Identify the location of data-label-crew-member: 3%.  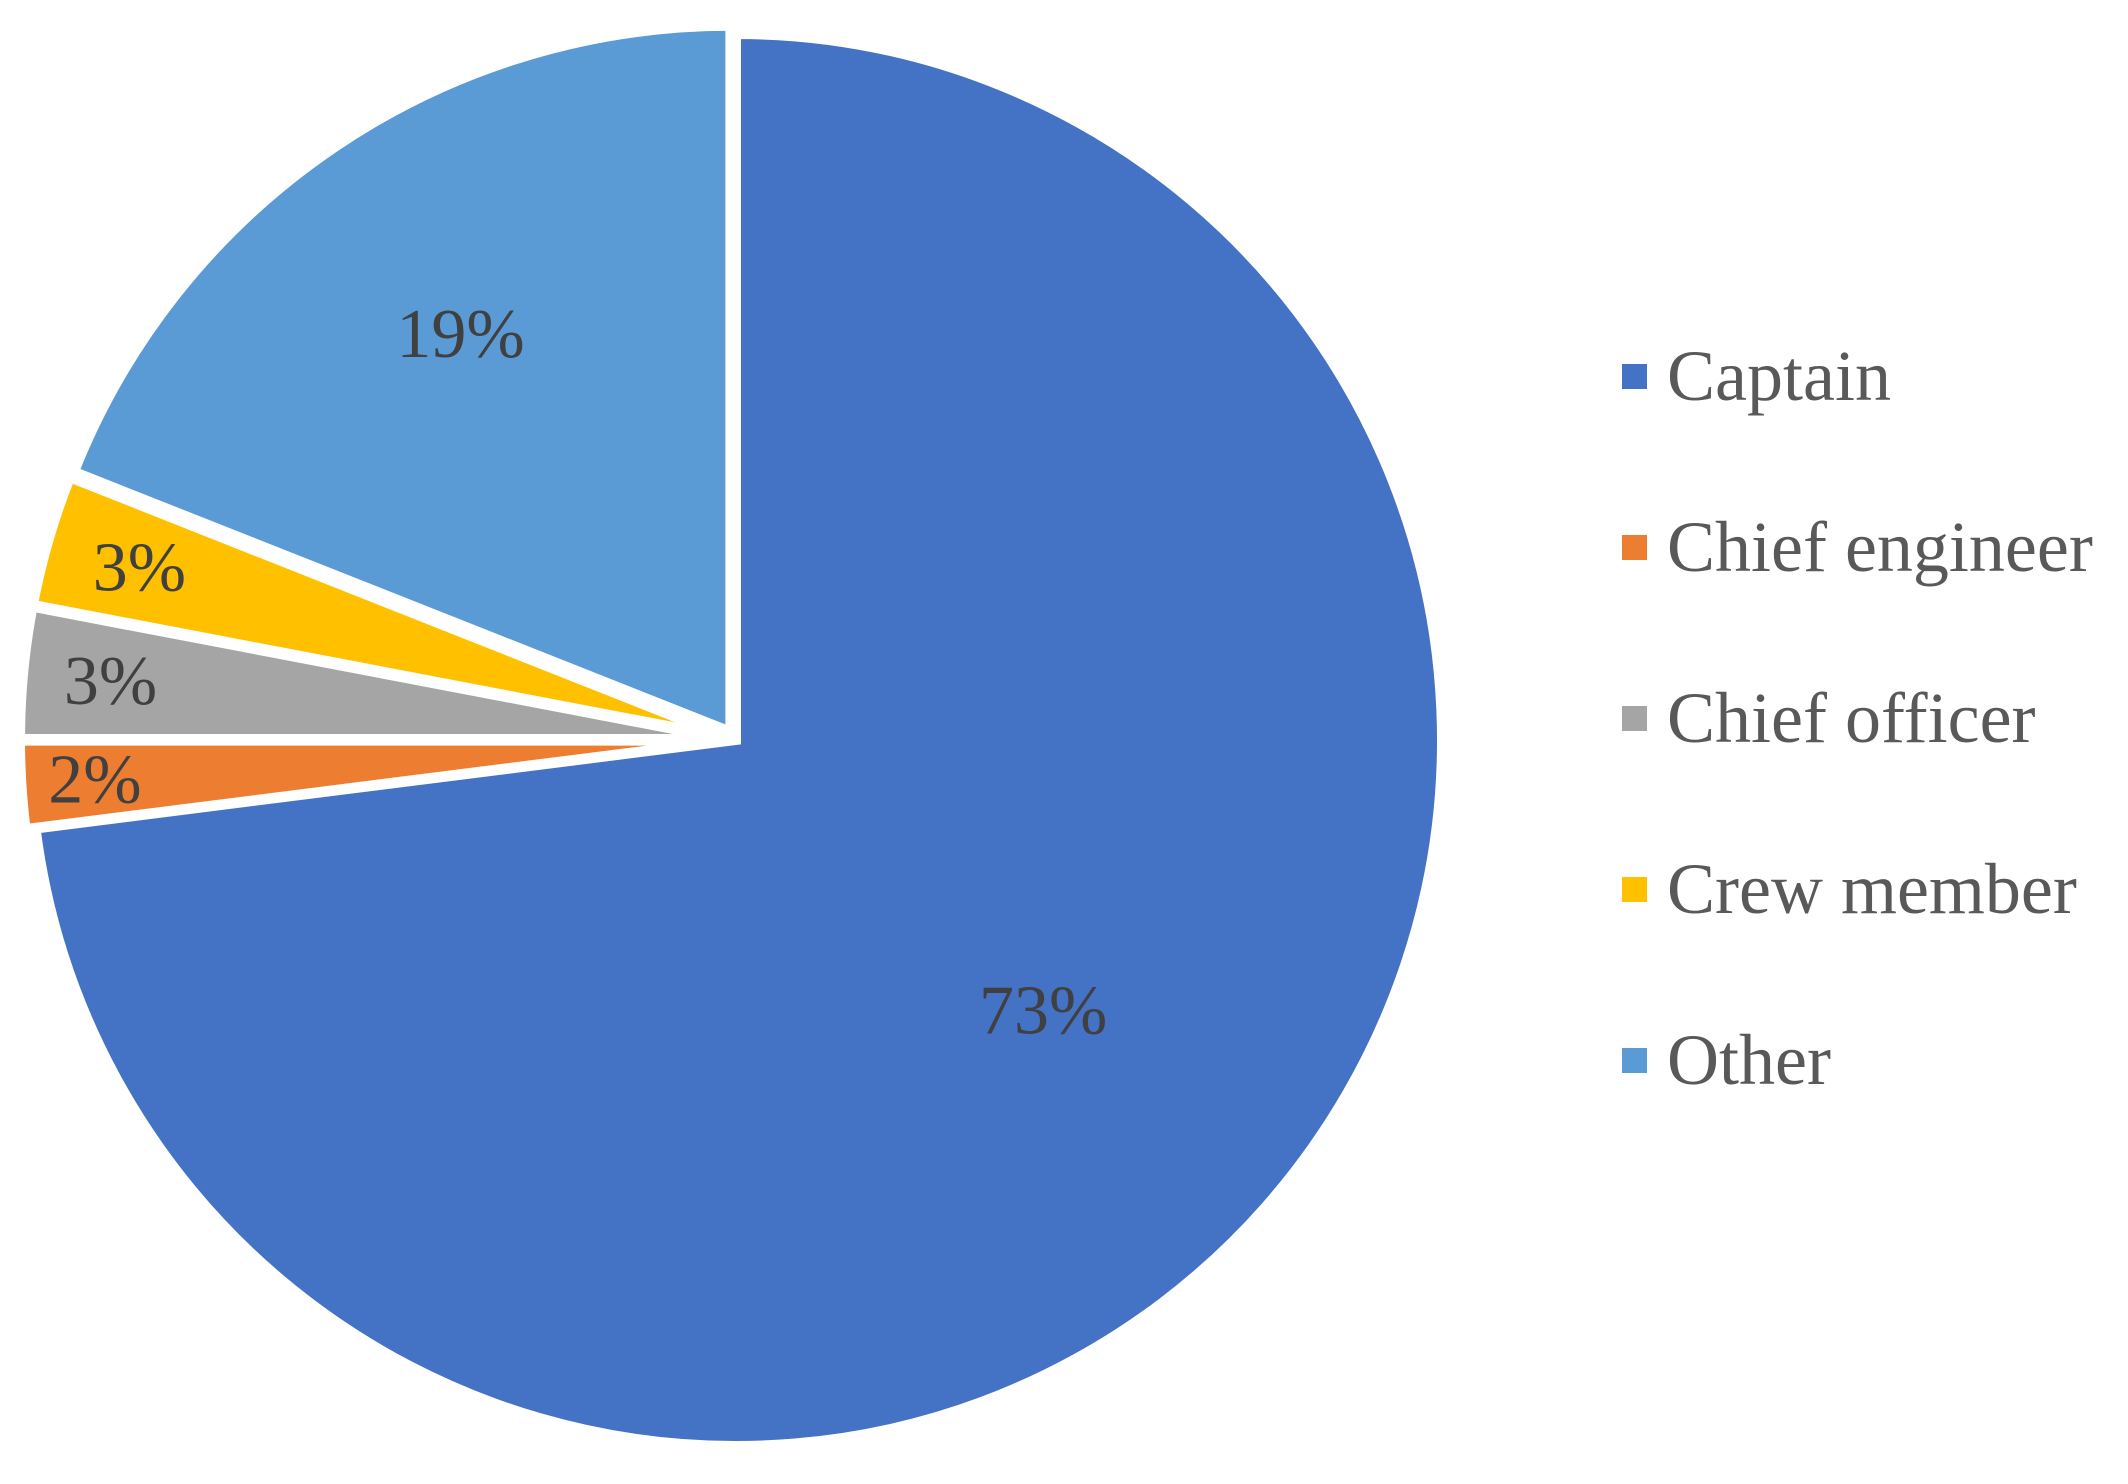
(139, 567).